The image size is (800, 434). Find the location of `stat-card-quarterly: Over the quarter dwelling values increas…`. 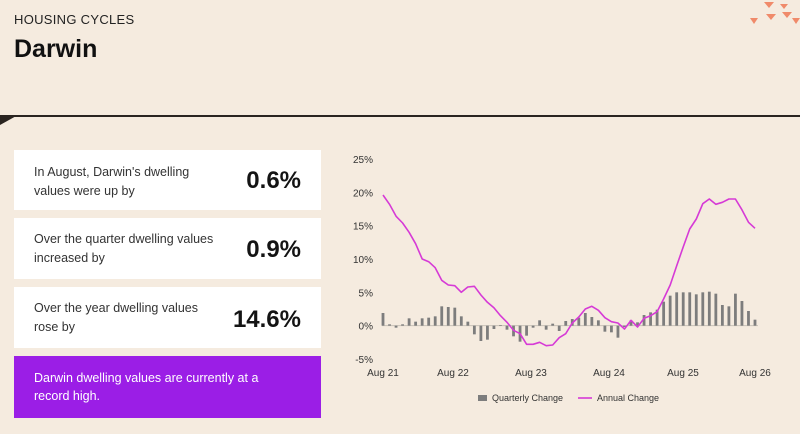

stat-card-quarterly: Over the quarter dwelling values increas… is located at coordinates (167, 248).